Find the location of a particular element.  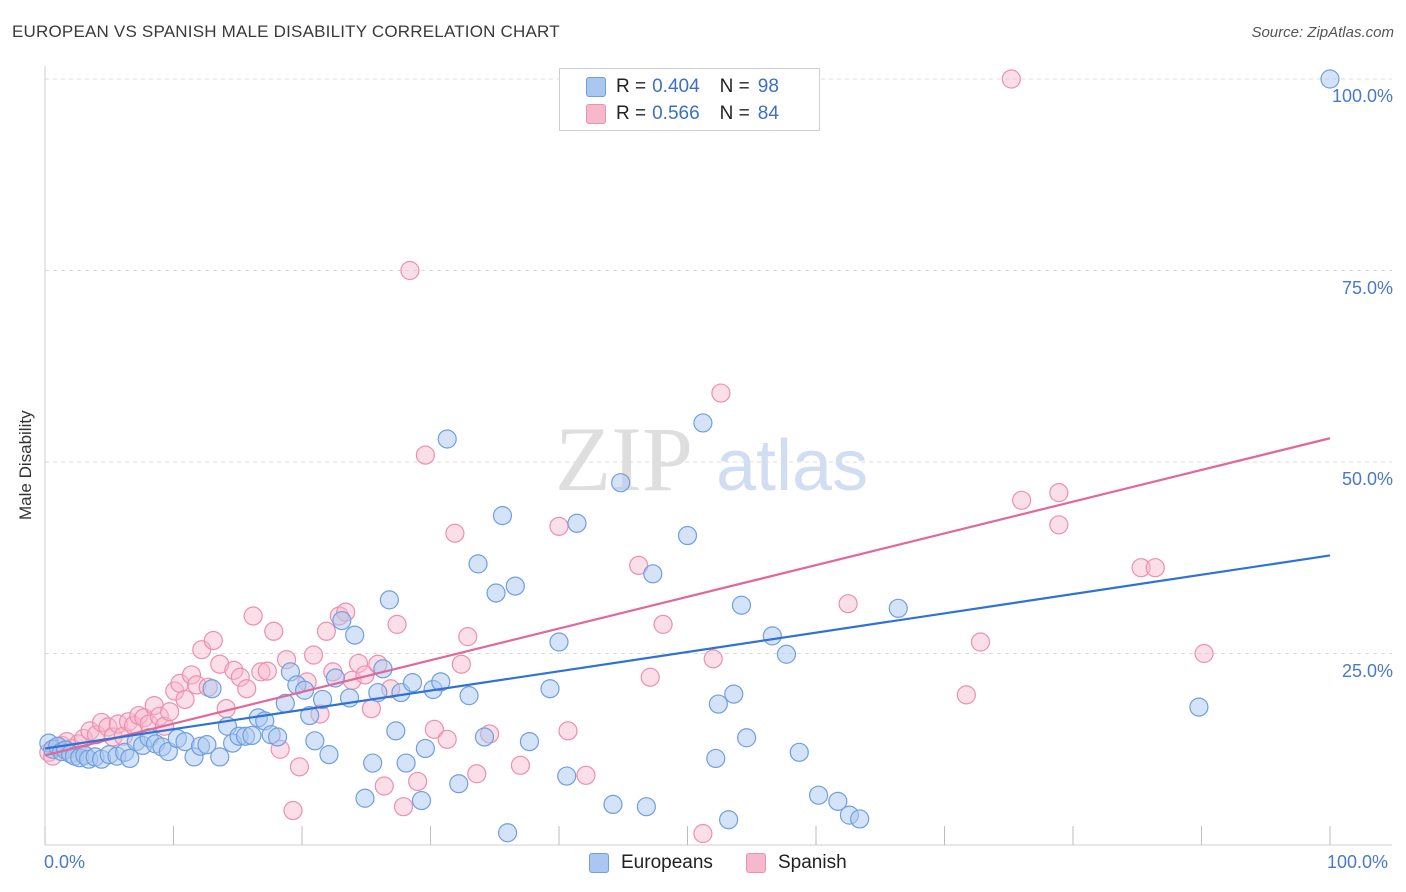

bottom-legend-spanish: Spanish is located at coordinates (796, 863).